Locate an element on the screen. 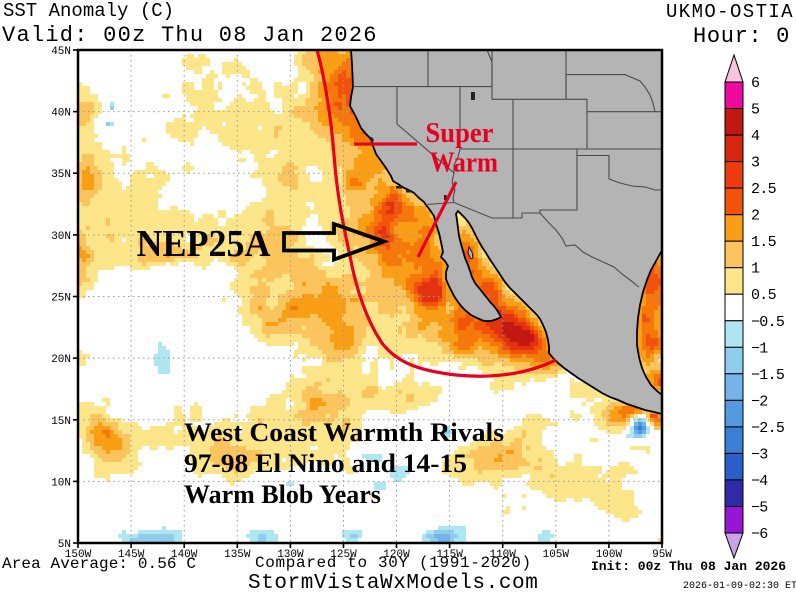  svg-text: Super is located at coordinates (460, 133).